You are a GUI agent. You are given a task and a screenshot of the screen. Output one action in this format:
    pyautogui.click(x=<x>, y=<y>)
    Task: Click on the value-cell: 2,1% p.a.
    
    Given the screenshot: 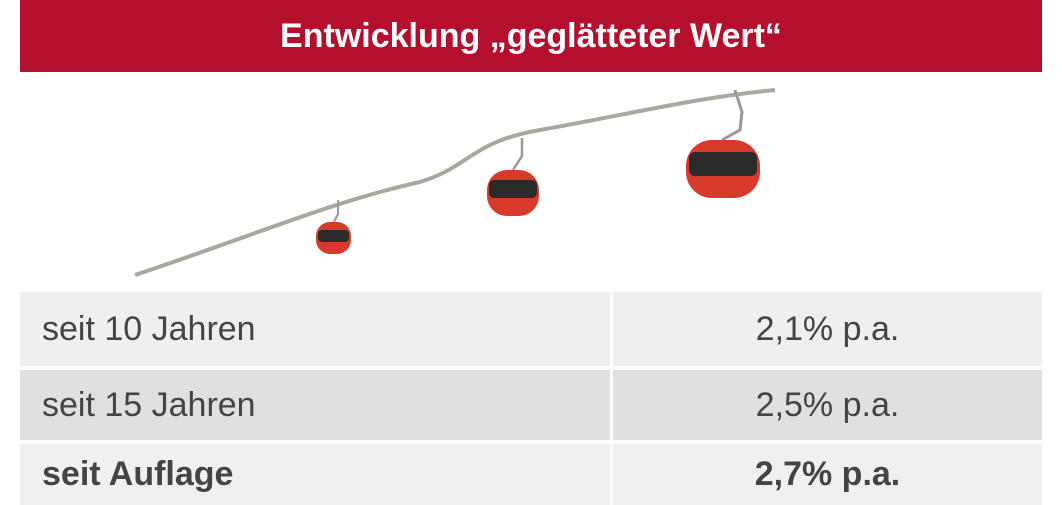 What is the action you would take?
    pyautogui.click(x=826, y=329)
    